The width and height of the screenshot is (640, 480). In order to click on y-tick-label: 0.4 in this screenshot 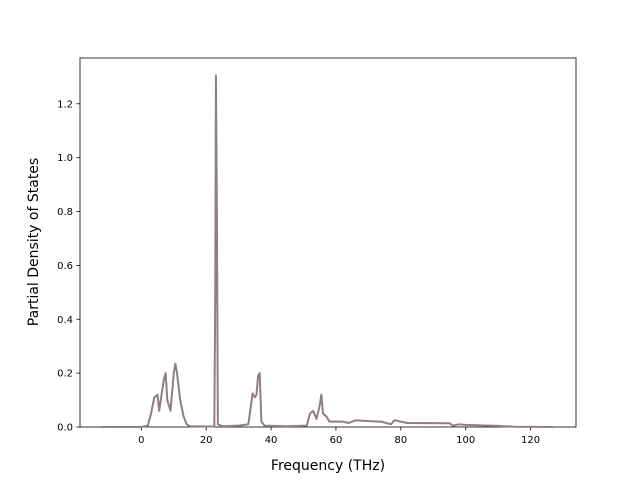, I will do `click(65, 320)`.